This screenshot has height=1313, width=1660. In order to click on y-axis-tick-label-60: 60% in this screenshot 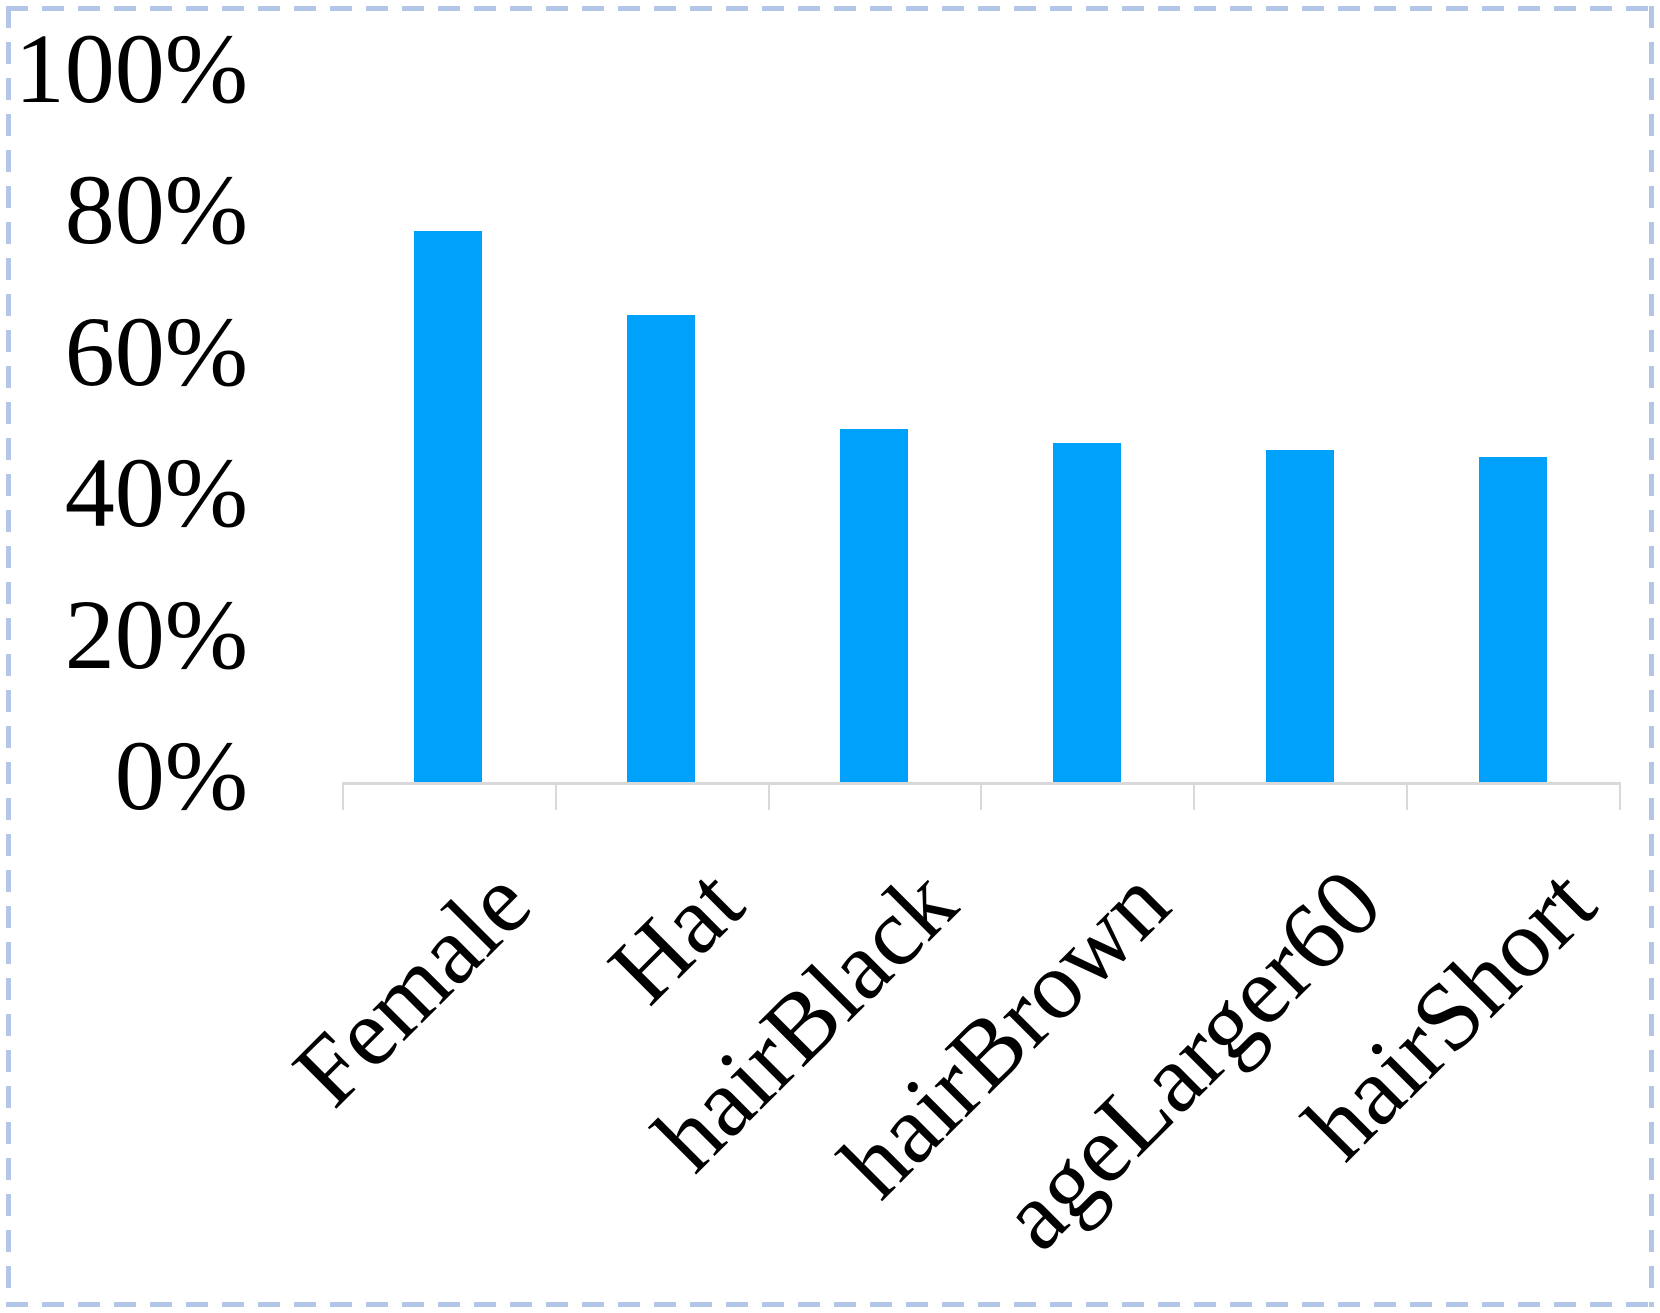, I will do `click(156, 351)`.